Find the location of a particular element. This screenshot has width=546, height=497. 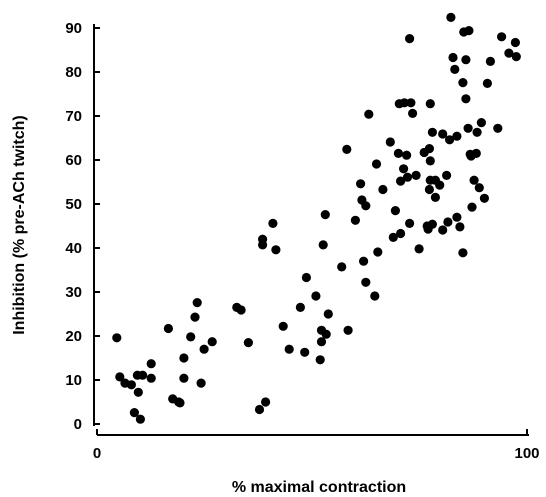

y-tick-label: 40 is located at coordinates (73, 248).